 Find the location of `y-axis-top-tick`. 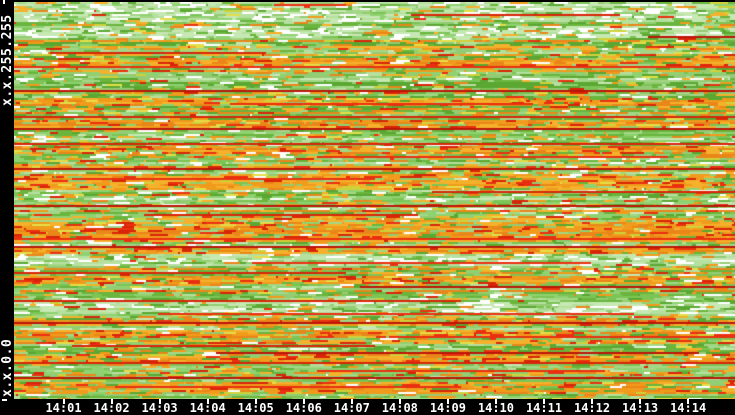

y-axis-top-tick is located at coordinates (4, 2).